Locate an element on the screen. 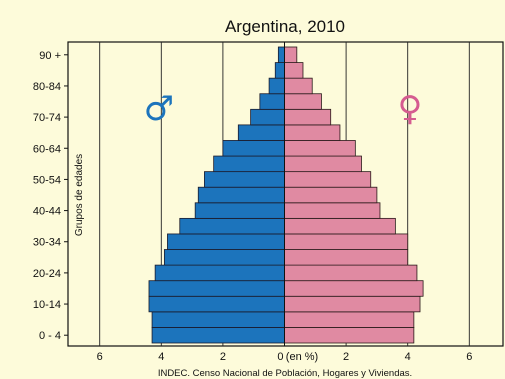 The width and height of the screenshot is (505, 379). y-tick-label: 70-74 is located at coordinates (47, 118).